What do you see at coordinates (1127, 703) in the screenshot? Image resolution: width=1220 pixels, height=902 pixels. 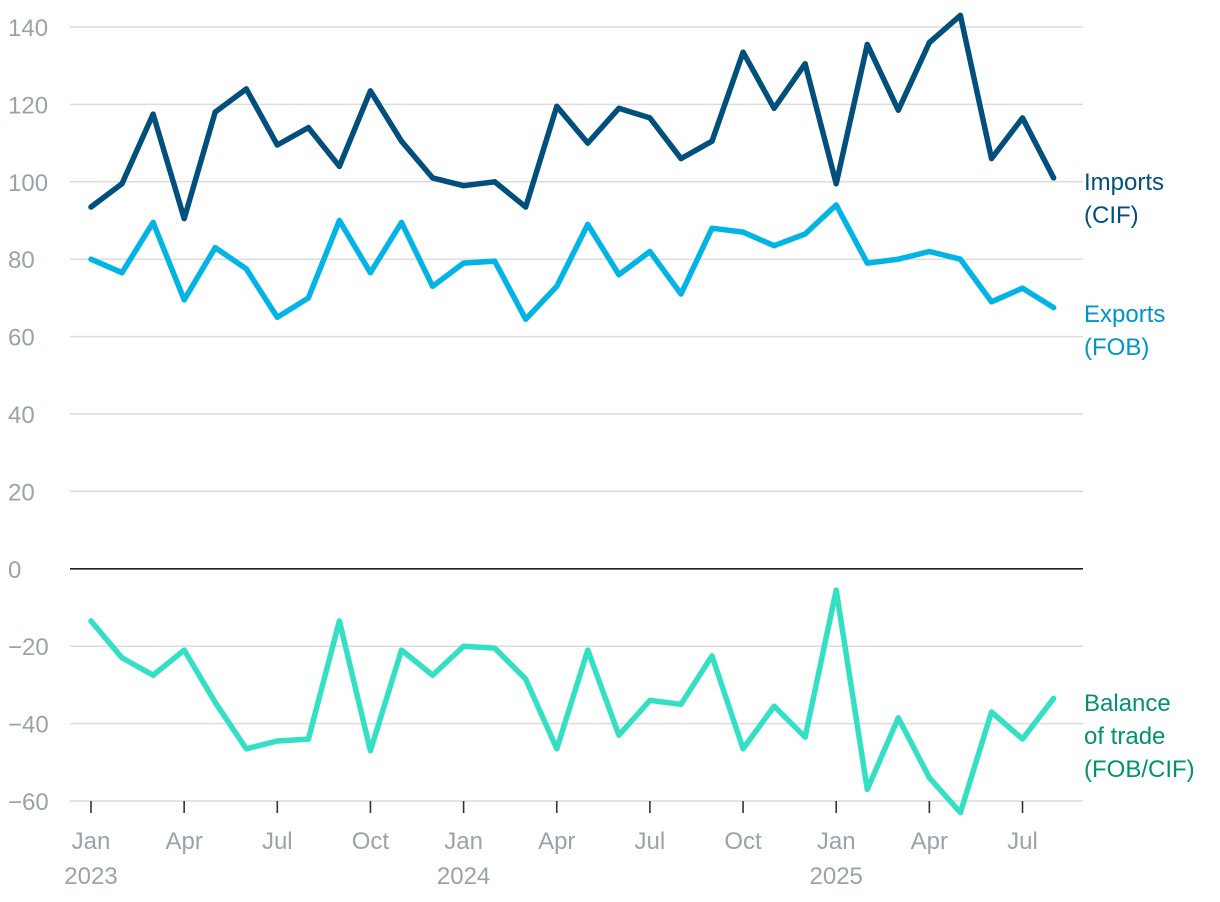 I see `series-label-3: Balance` at bounding box center [1127, 703].